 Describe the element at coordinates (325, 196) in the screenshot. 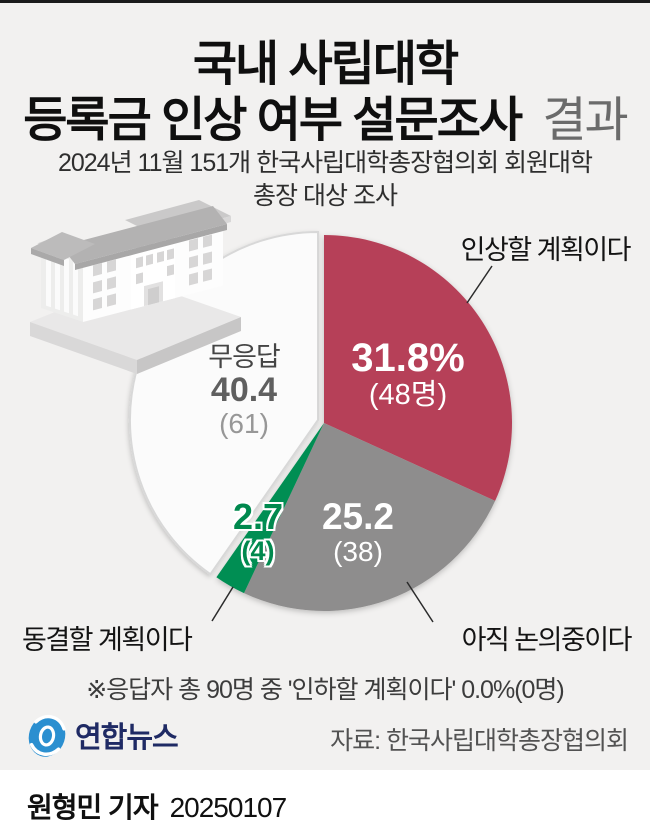

I see `subtitle-line2: 총장 대상 조사` at that location.